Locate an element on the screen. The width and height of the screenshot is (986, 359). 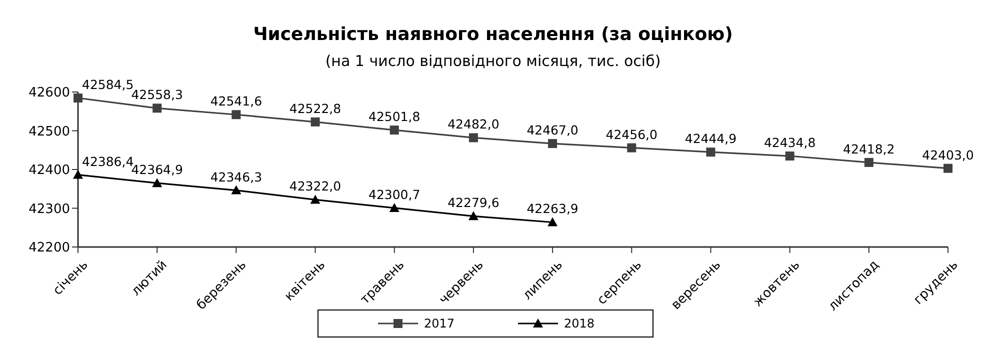
legend-label: 2018 is located at coordinates (579, 323).